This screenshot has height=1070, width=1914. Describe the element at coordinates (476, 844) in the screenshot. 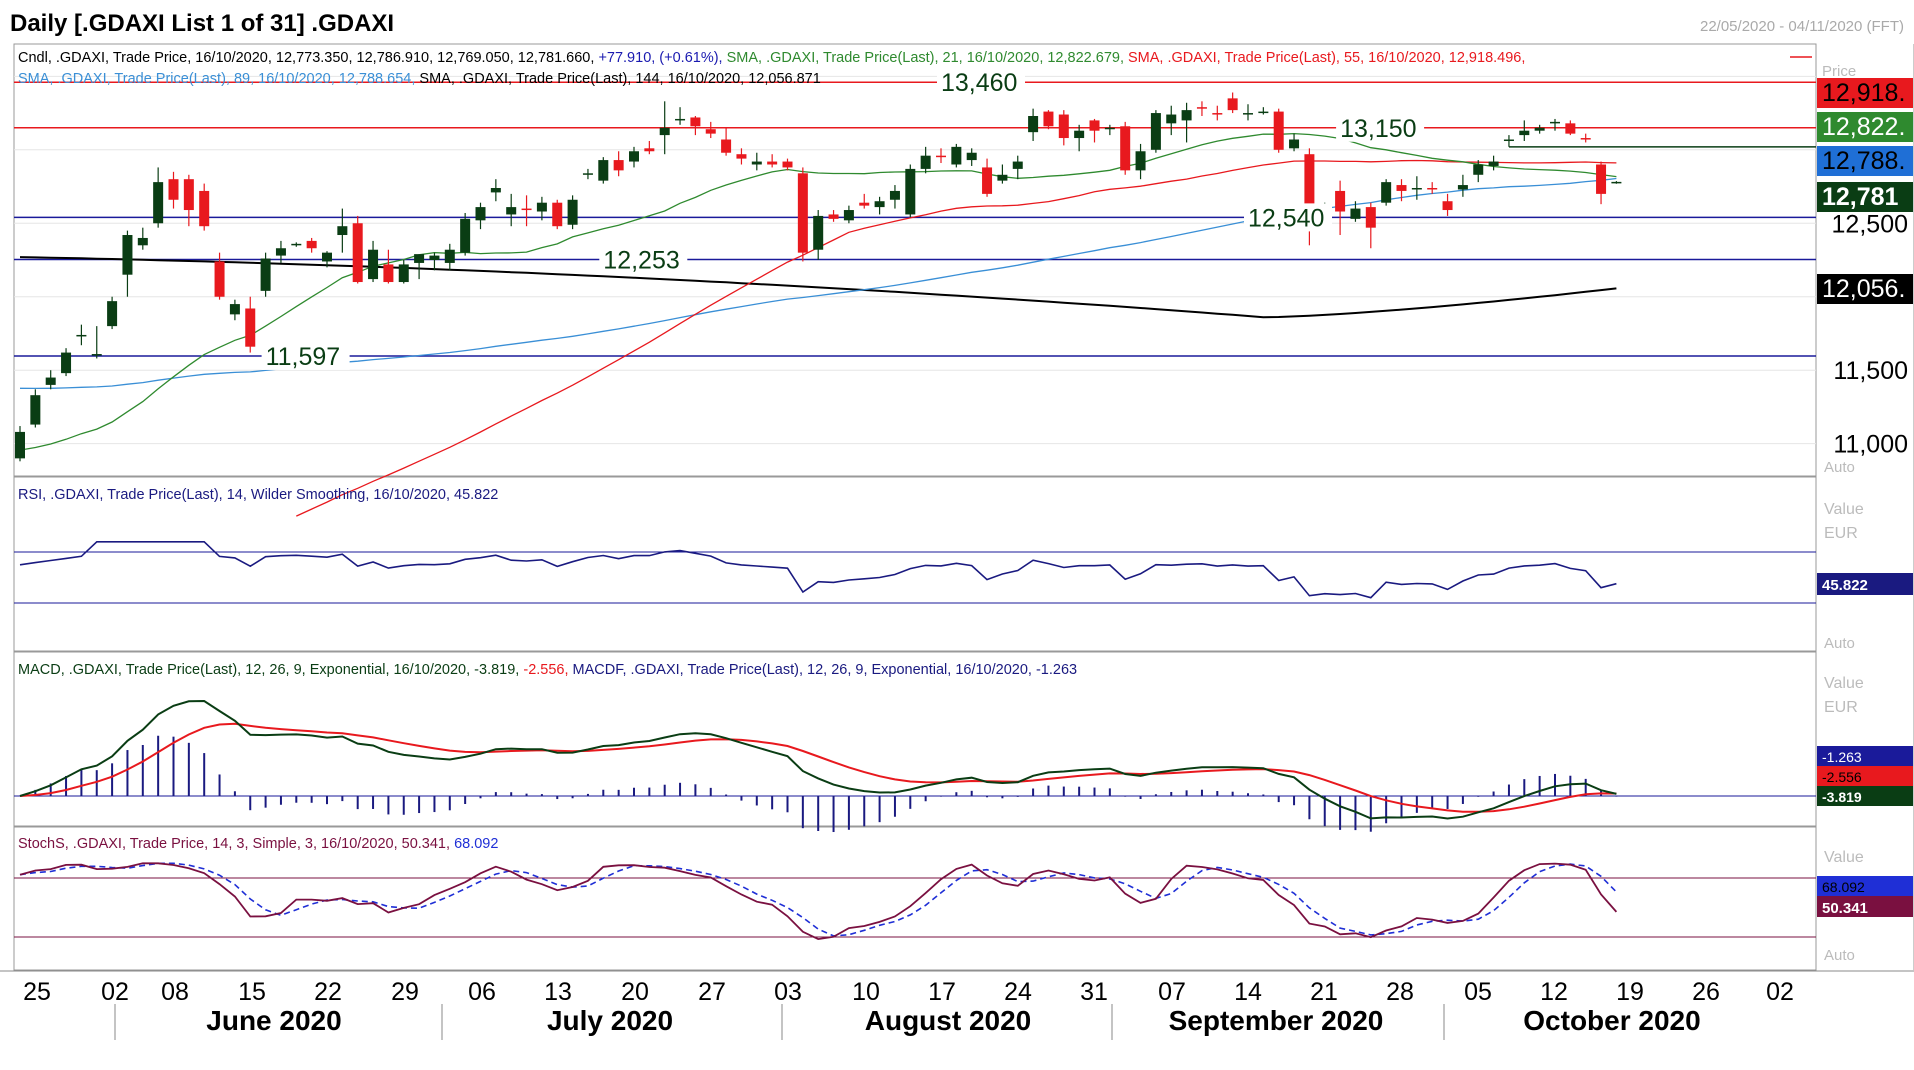

I see `stoch-legend-signal: 68.092` at that location.